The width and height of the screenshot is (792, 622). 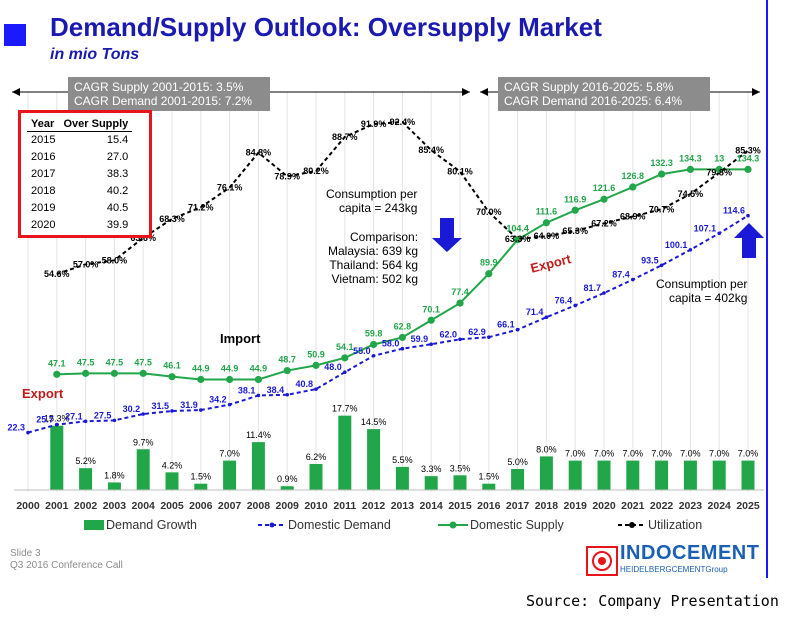 I want to click on utilization-label: 76.1%, so click(x=230, y=188).